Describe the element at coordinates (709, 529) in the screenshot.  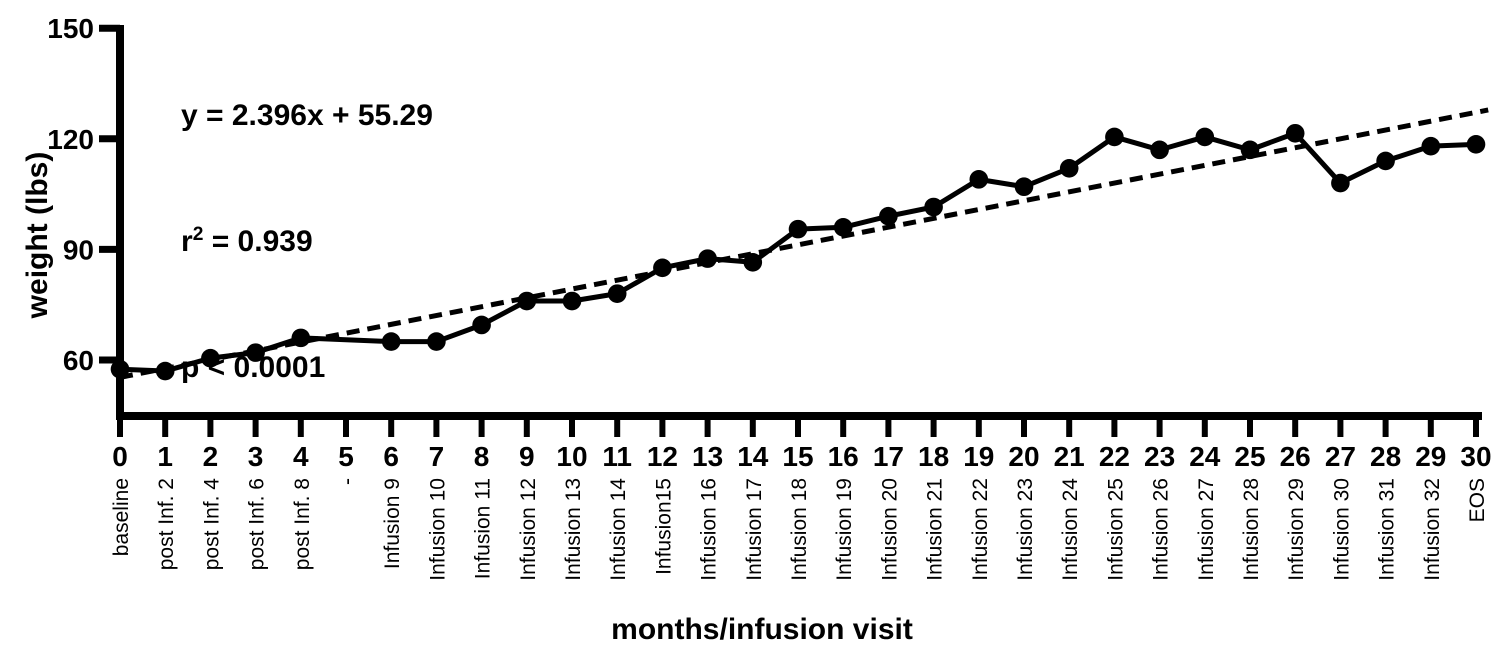
I see `x-tick-visit-label: Infusion 16` at that location.